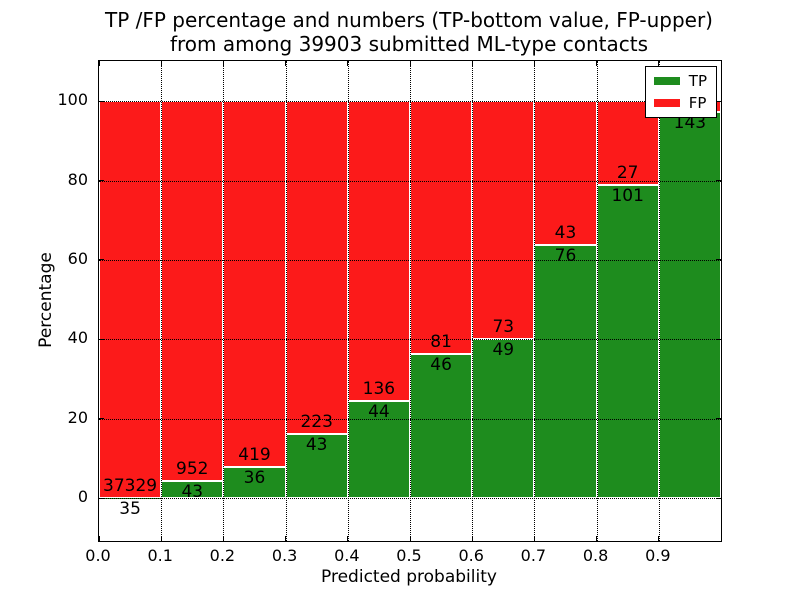  Describe the element at coordinates (409, 555) in the screenshot. I see `x-tick-label: 0.5` at that location.